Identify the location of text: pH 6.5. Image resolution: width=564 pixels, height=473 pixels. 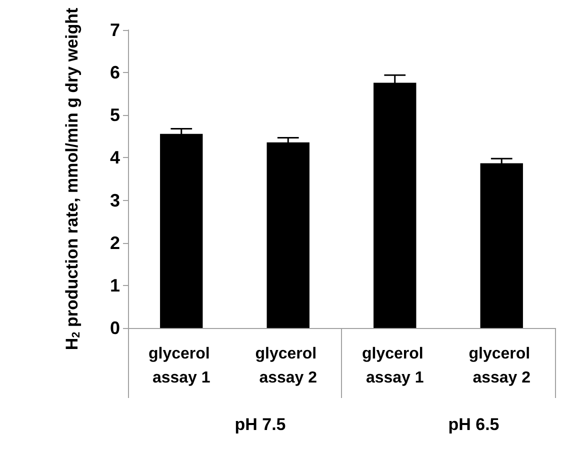
(474, 424).